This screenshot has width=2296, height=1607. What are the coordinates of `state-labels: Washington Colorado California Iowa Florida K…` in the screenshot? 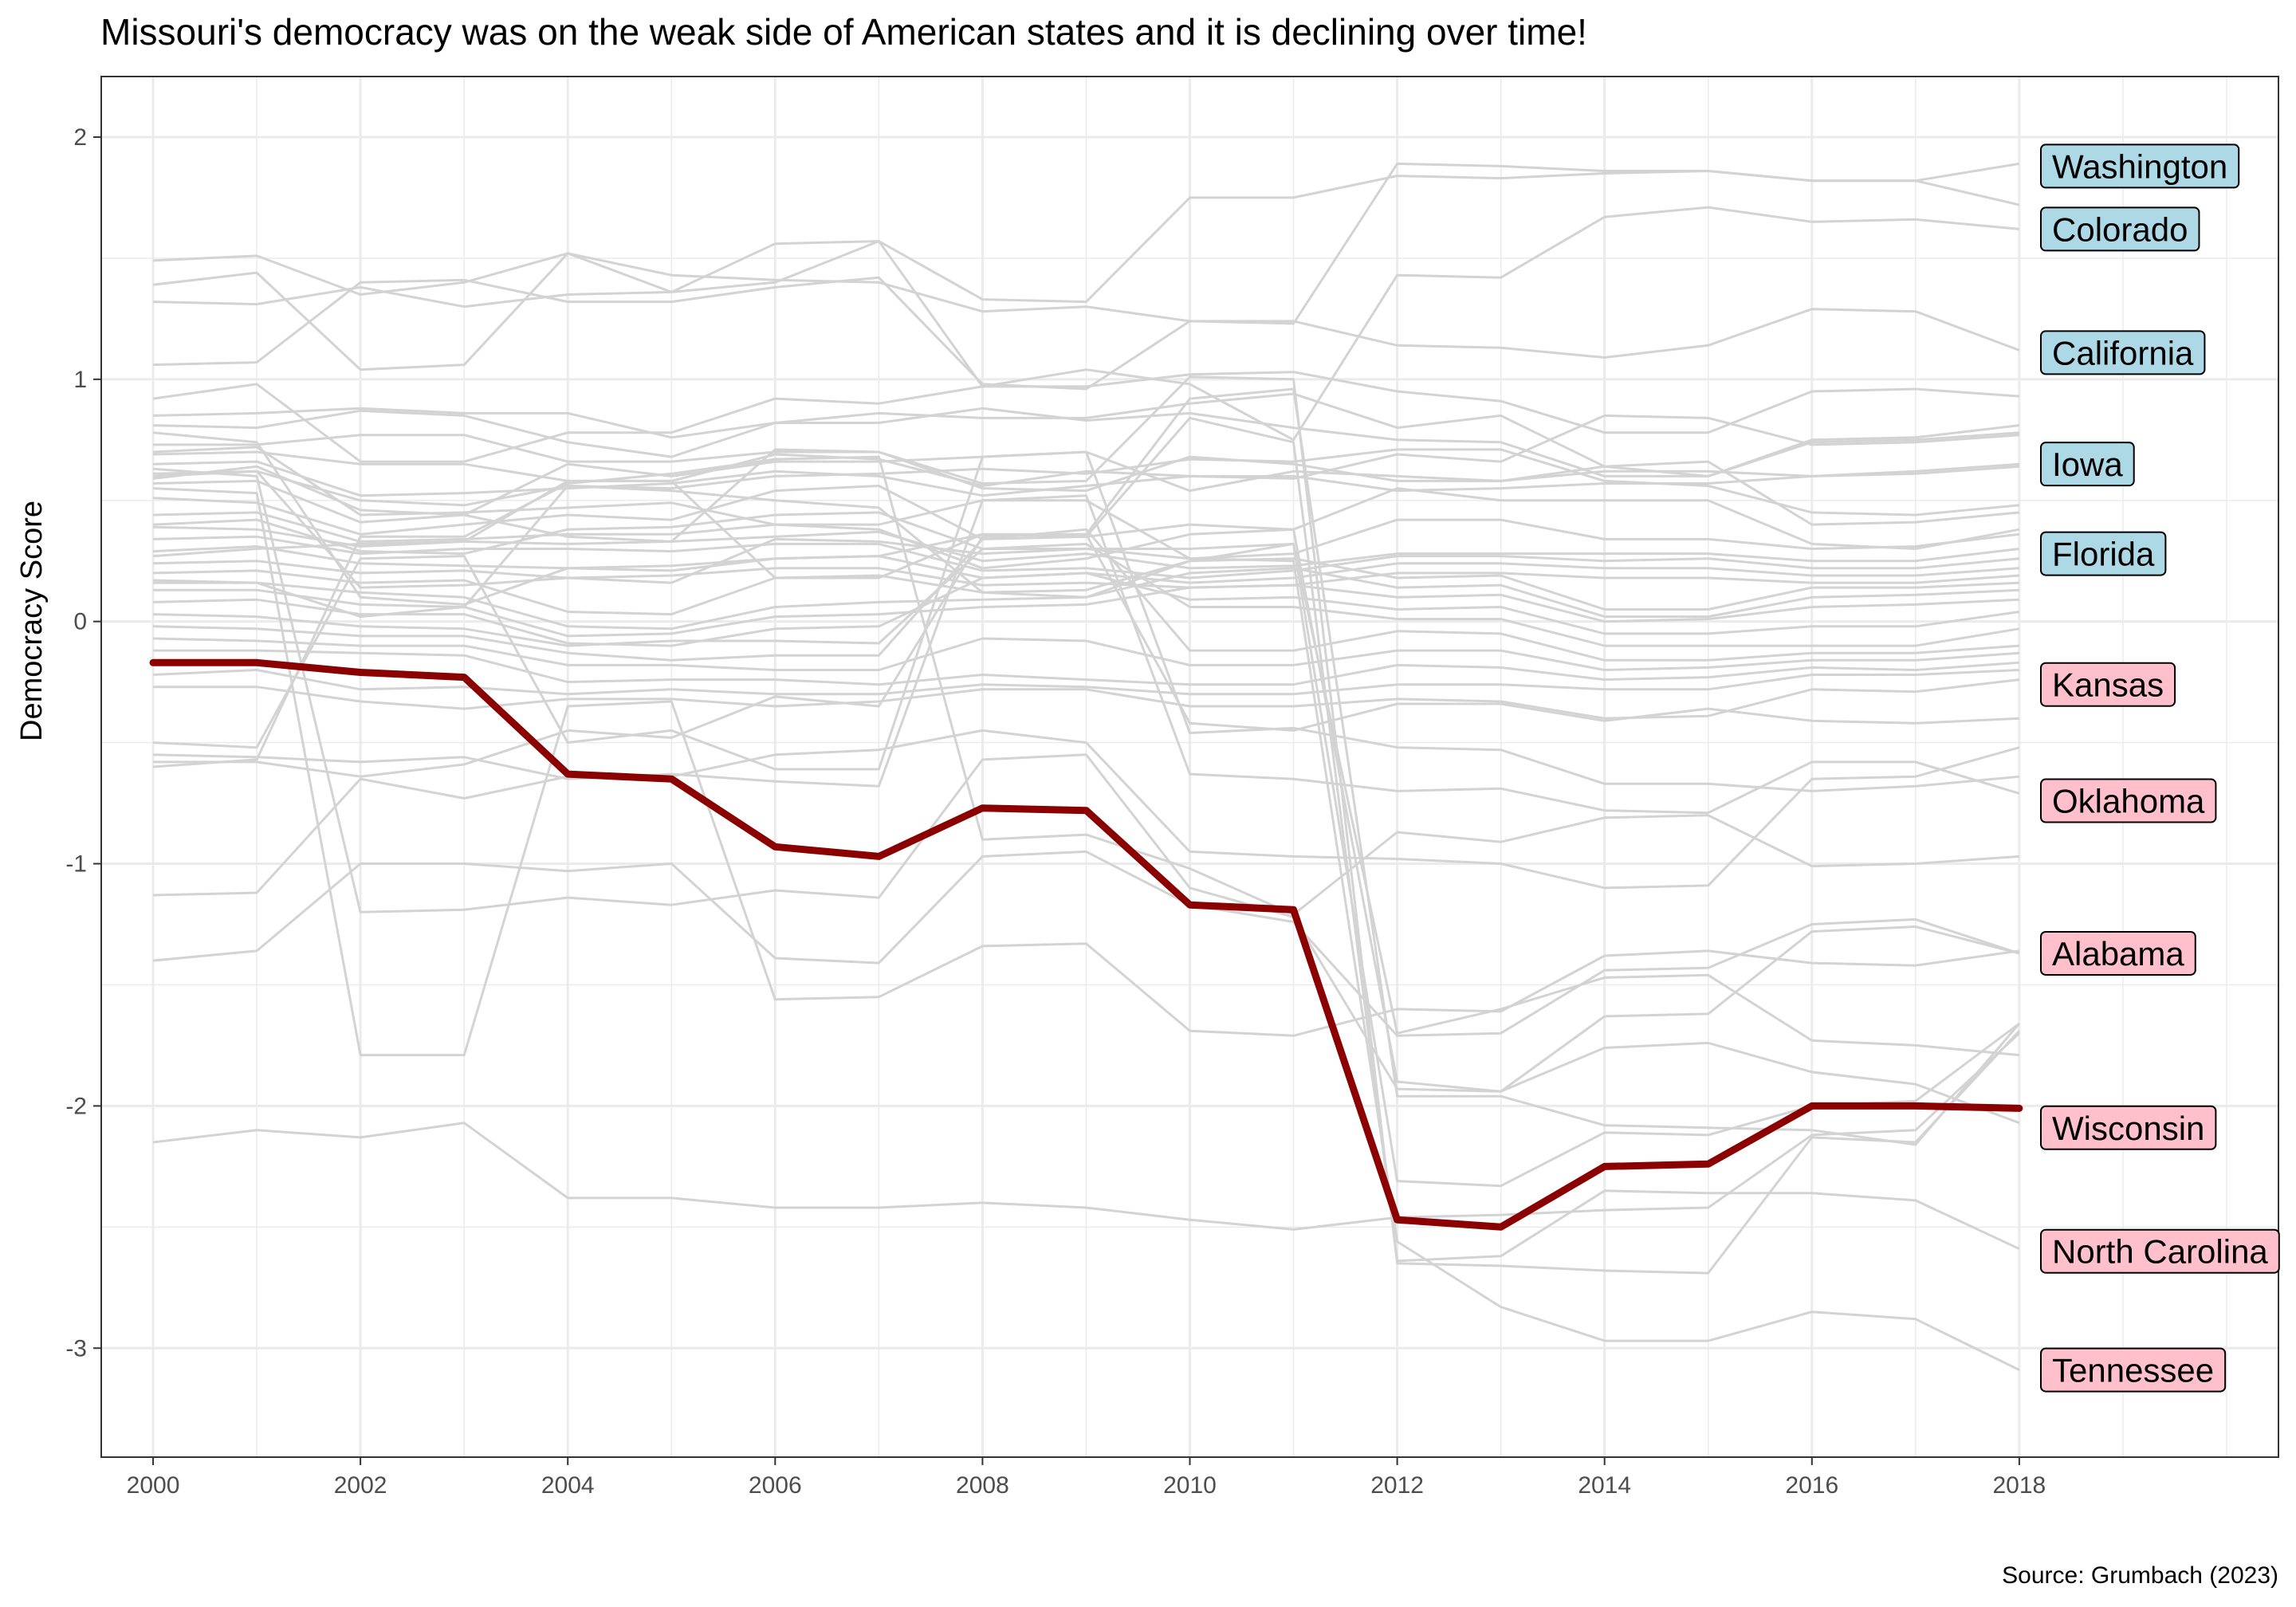 It's located at (2160, 768).